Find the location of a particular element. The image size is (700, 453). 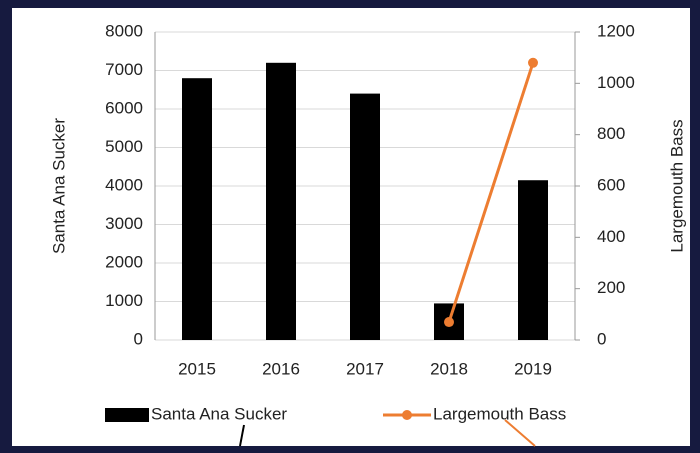

y-tick-label: 4000 is located at coordinates (124, 184).